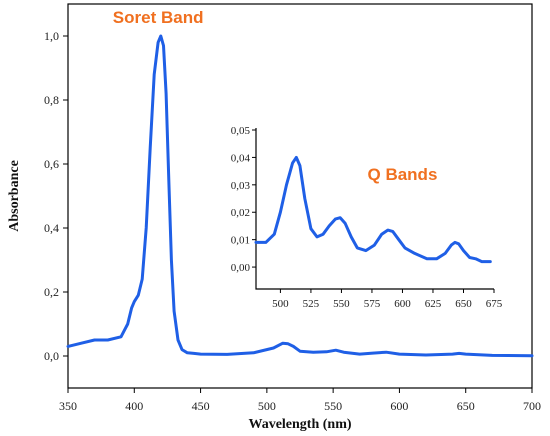 The height and width of the screenshot is (436, 550). Describe the element at coordinates (51, 292) in the screenshot. I see `y-tick-label: 0,2` at that location.